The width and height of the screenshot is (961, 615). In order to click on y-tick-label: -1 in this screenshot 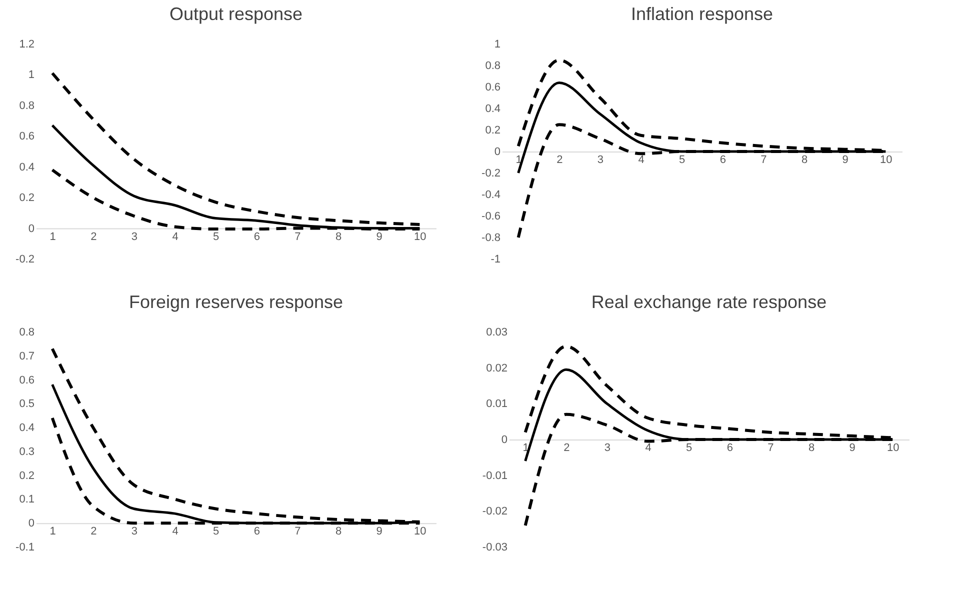, I will do `click(495, 260)`.